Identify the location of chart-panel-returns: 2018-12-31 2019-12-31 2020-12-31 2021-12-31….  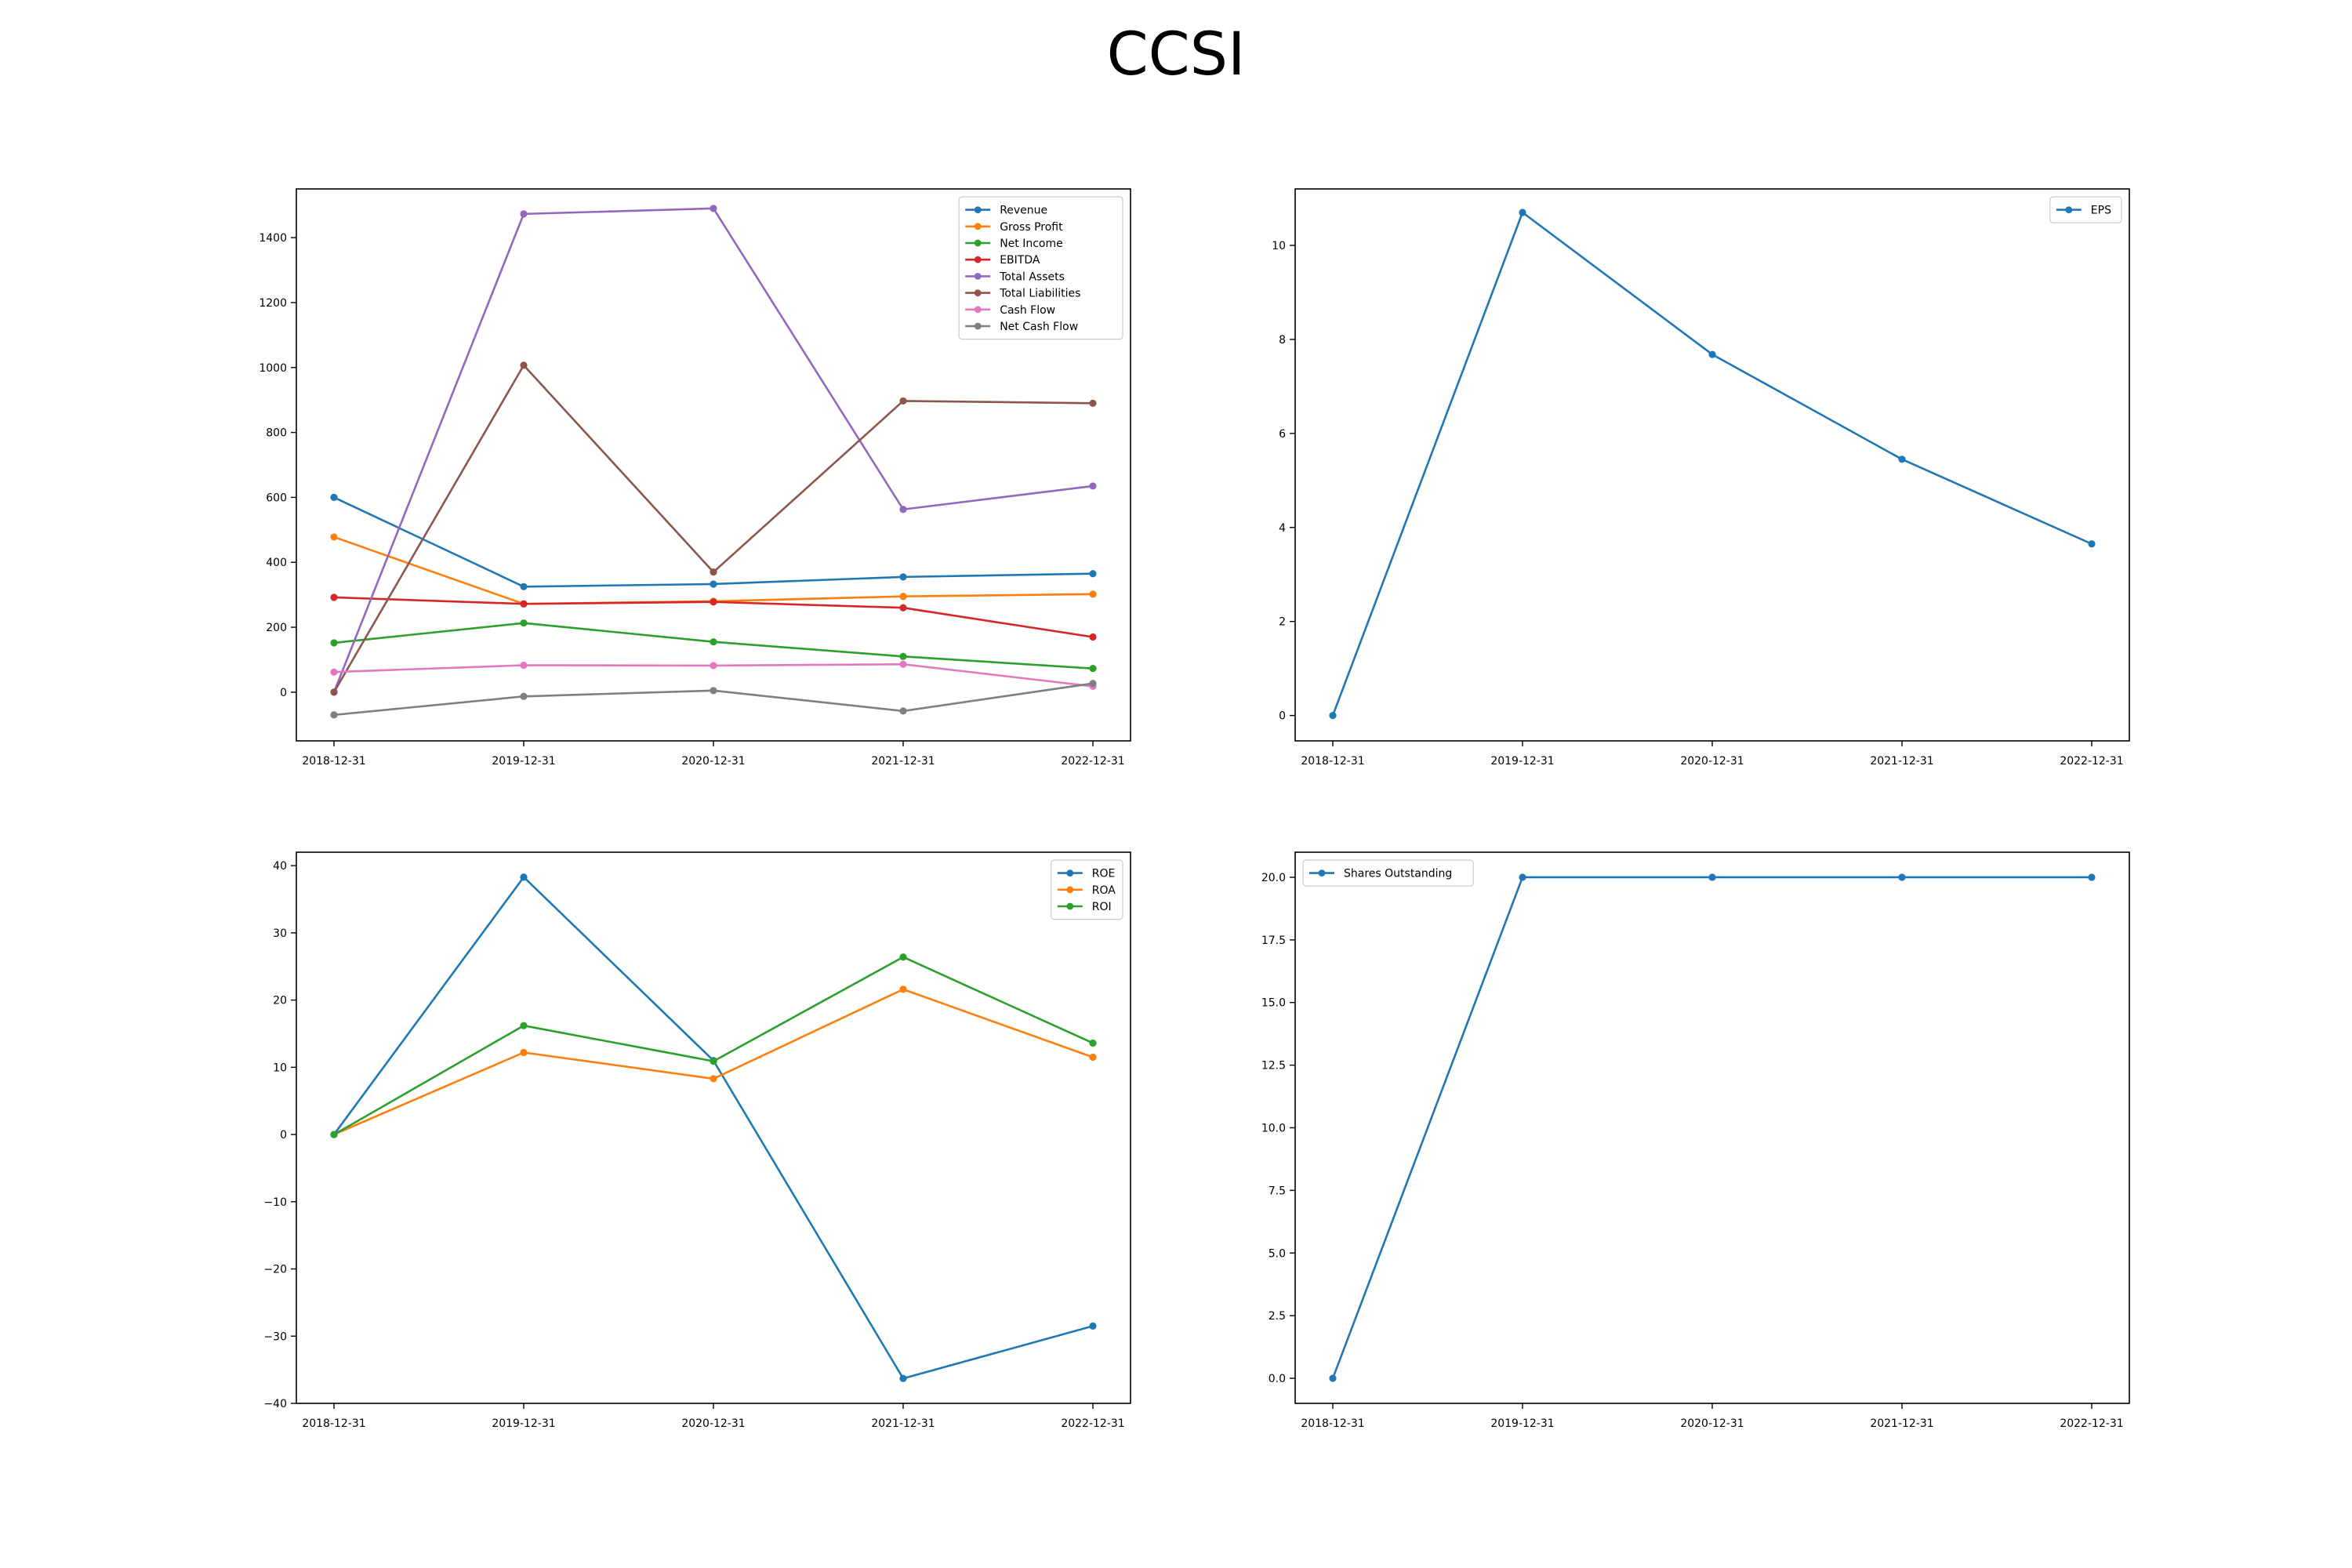
(697, 1140).